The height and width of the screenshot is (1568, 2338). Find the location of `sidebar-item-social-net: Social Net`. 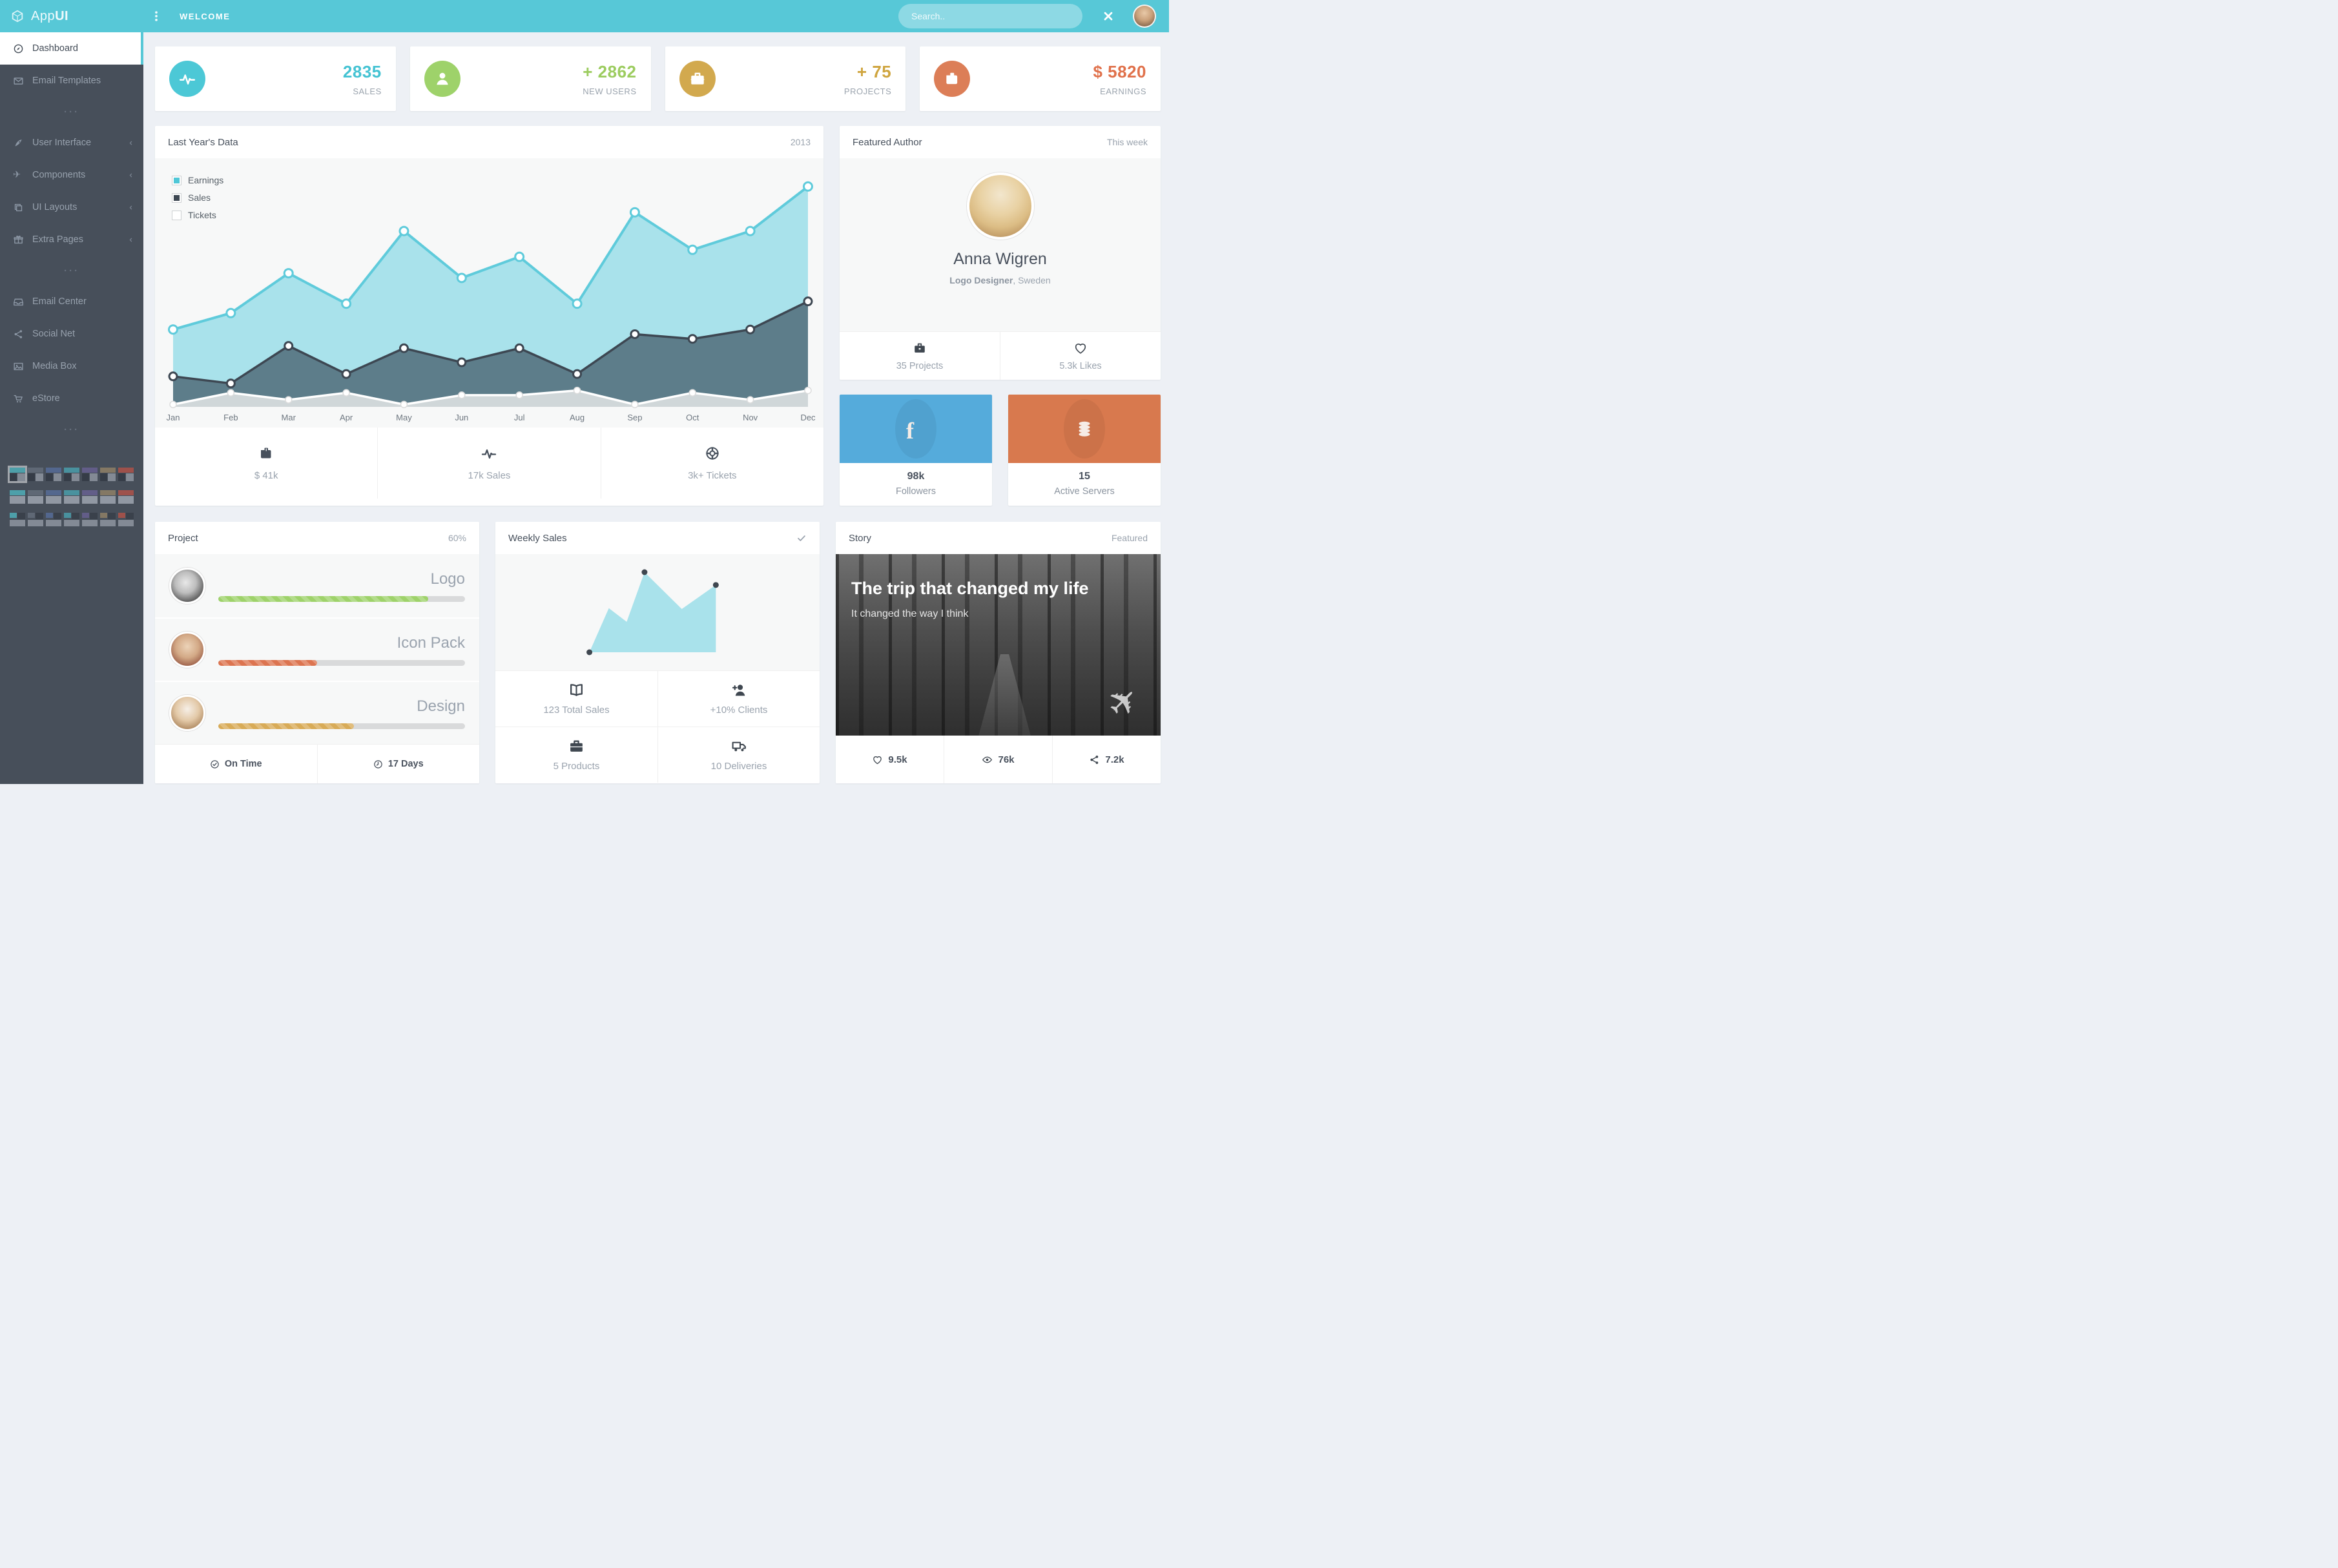

sidebar-item-social-net: Social Net is located at coordinates (72, 334).